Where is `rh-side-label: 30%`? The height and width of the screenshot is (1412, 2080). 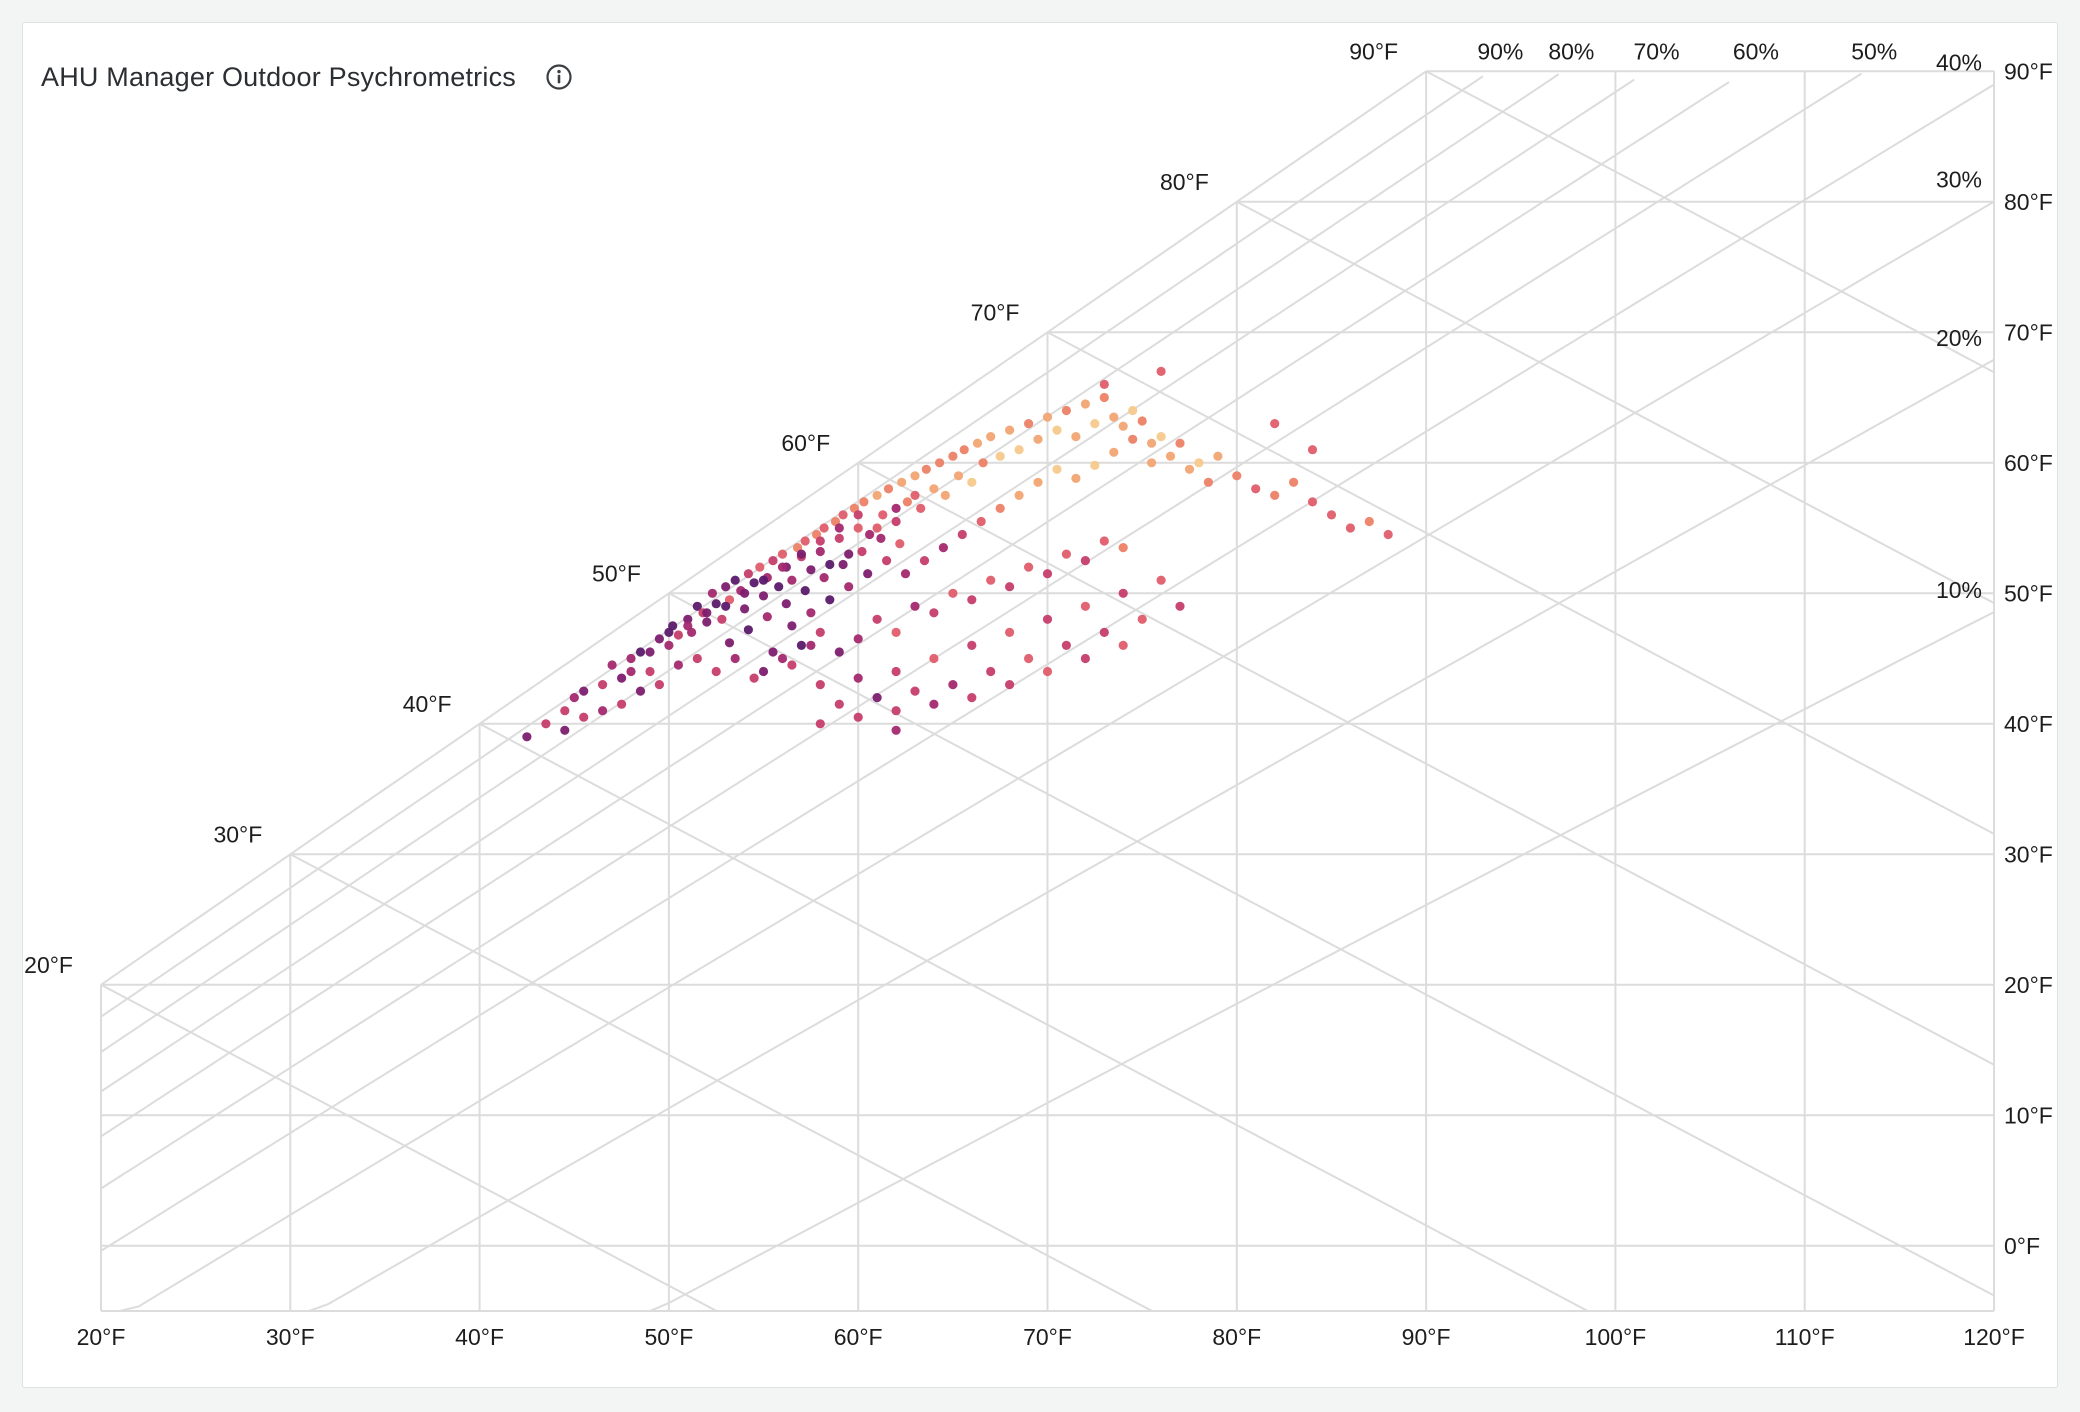 rh-side-label: 30% is located at coordinates (1959, 180).